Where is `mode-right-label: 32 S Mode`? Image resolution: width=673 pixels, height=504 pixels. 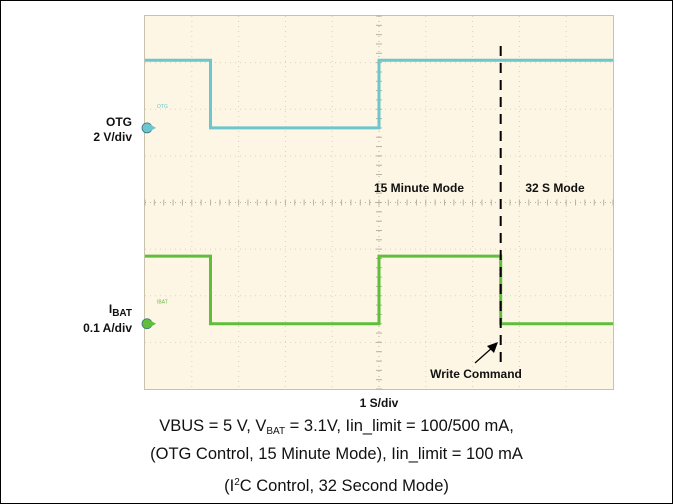 mode-right-label: 32 S Mode is located at coordinates (555, 188).